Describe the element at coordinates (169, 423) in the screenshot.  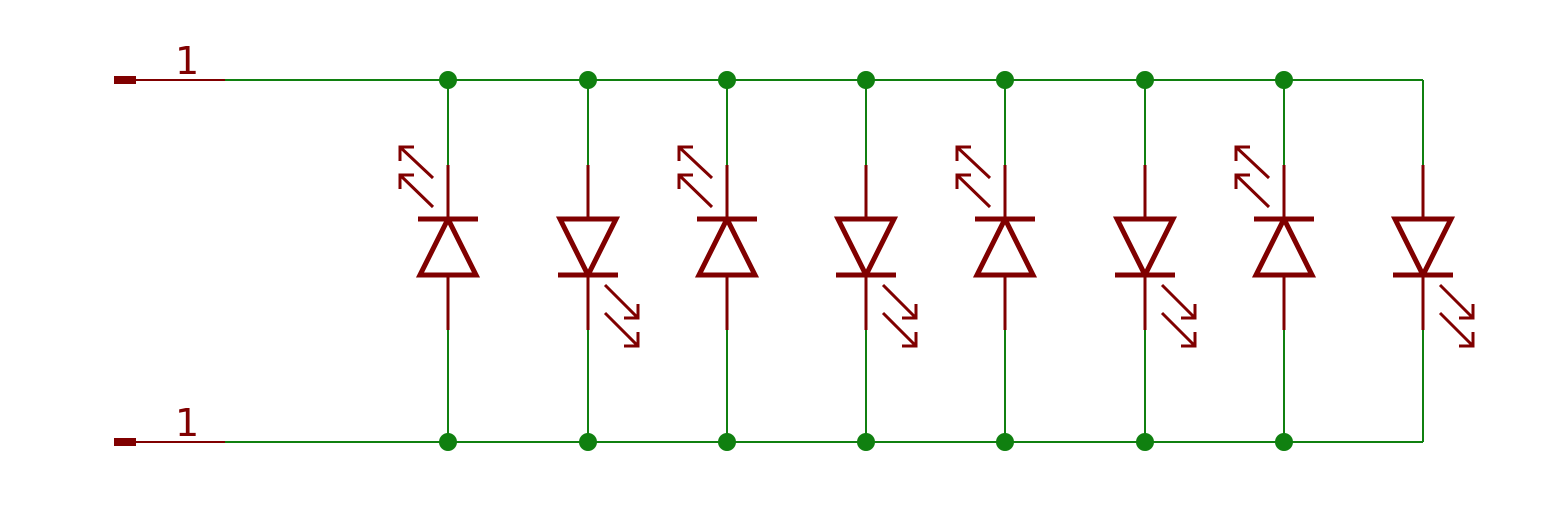
I see `port-bottom: 1` at that location.